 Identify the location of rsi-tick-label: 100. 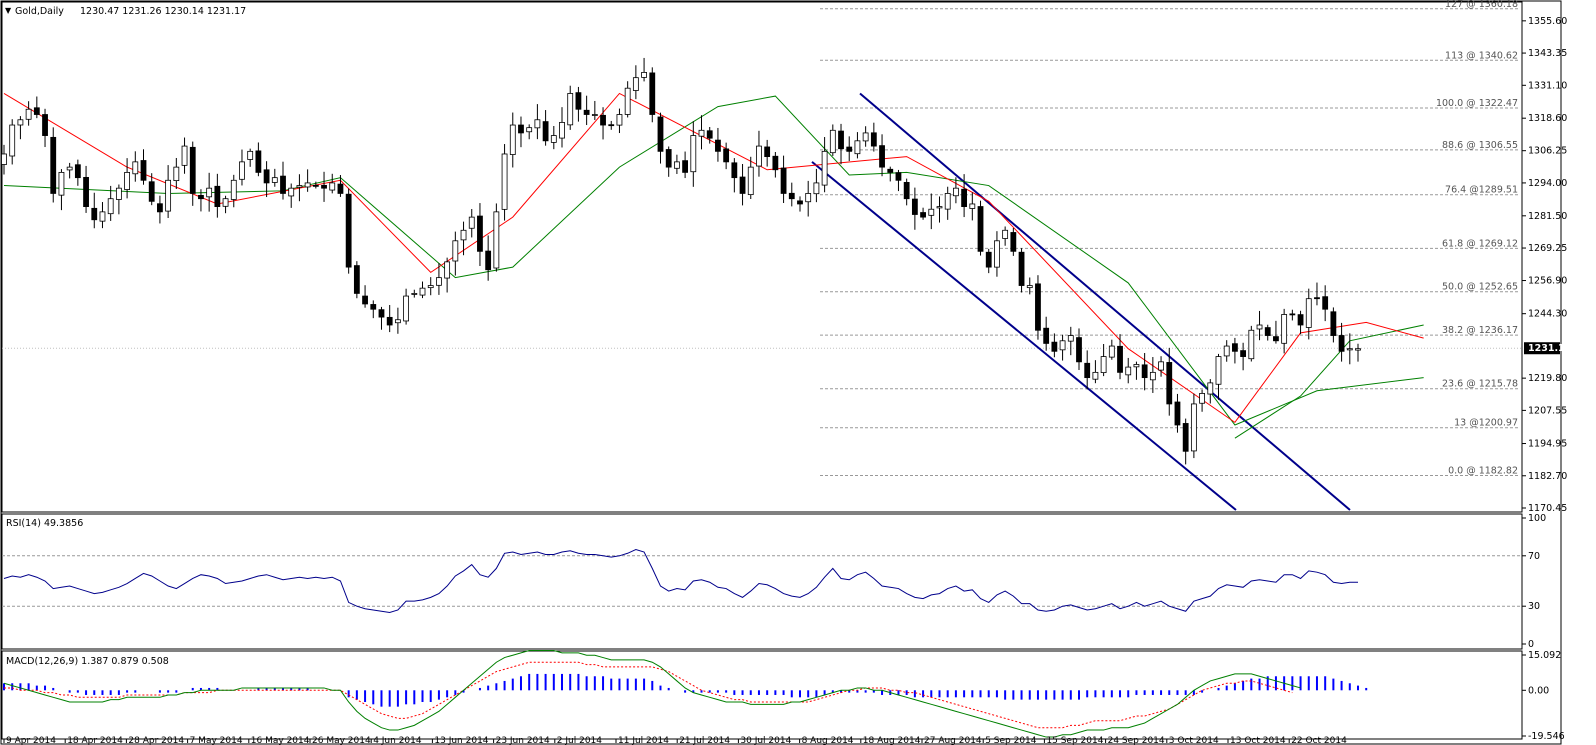
(1537, 518).